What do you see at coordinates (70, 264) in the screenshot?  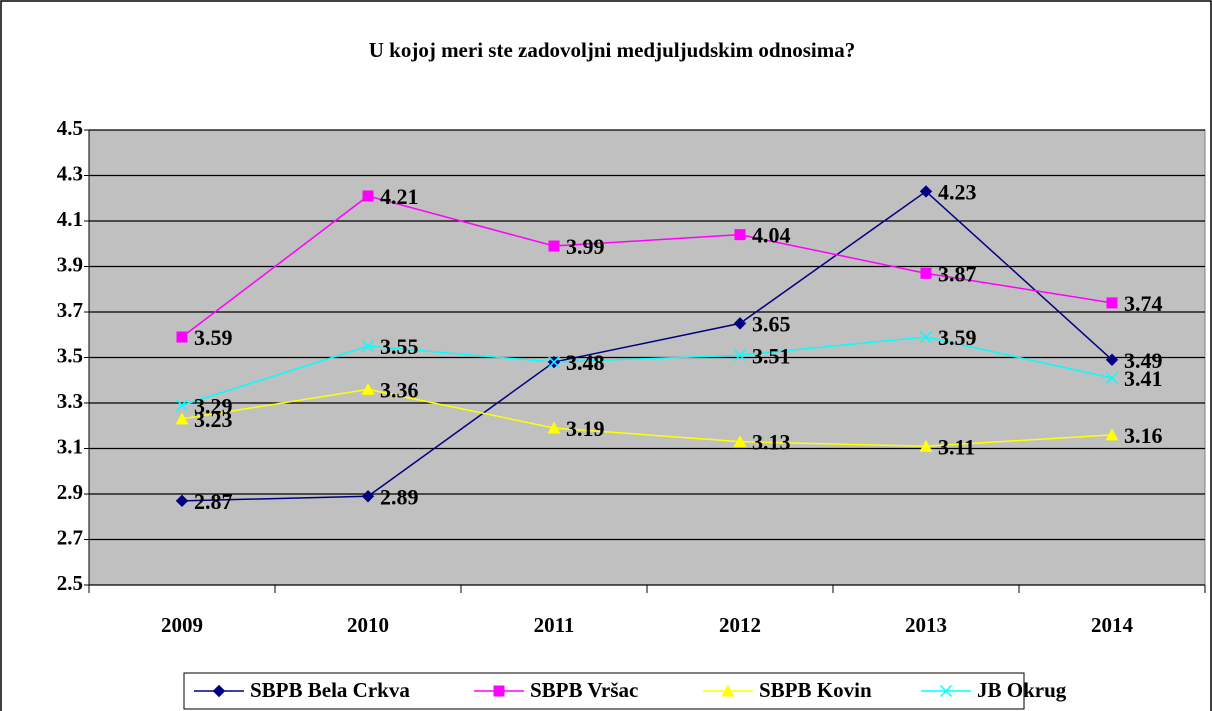 I see `y-tick-label: 3.9` at bounding box center [70, 264].